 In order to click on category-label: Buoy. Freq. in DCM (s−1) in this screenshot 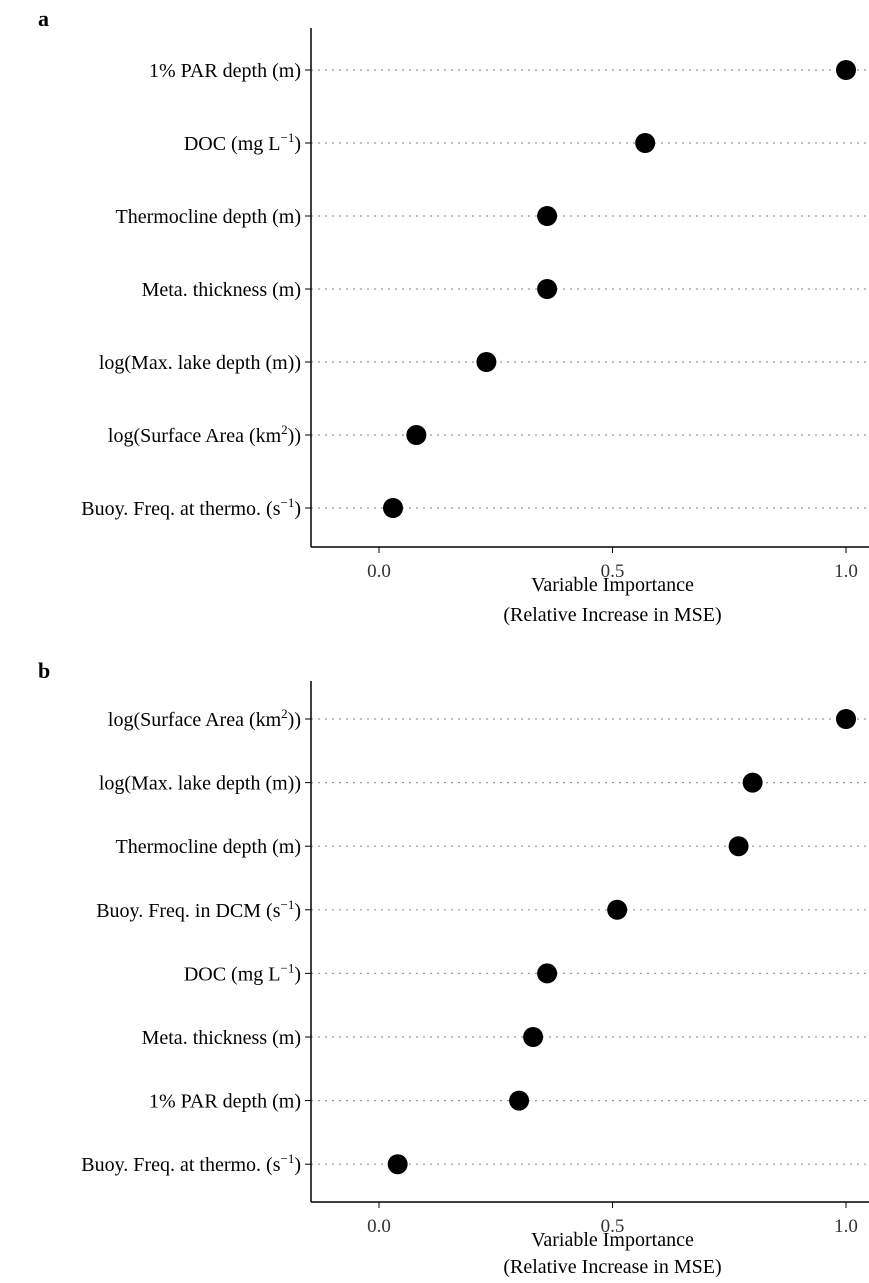, I will do `click(198, 909)`.